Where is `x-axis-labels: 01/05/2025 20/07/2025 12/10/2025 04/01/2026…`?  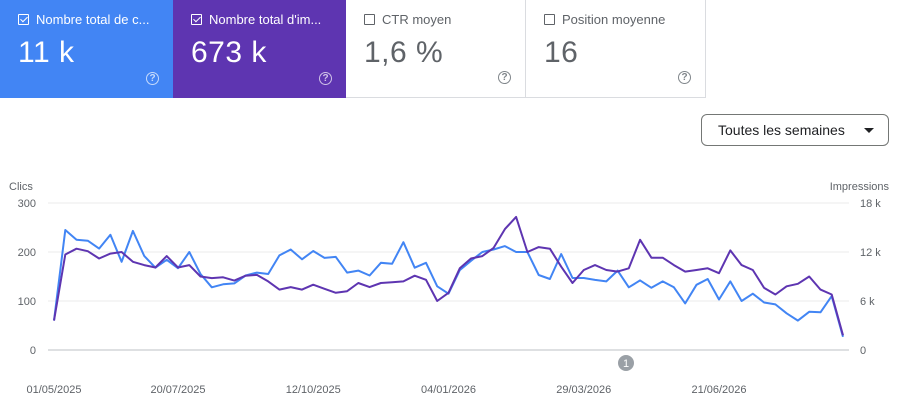 x-axis-labels: 01/05/2025 20/07/2025 12/10/2025 04/01/2026… is located at coordinates (386, 390).